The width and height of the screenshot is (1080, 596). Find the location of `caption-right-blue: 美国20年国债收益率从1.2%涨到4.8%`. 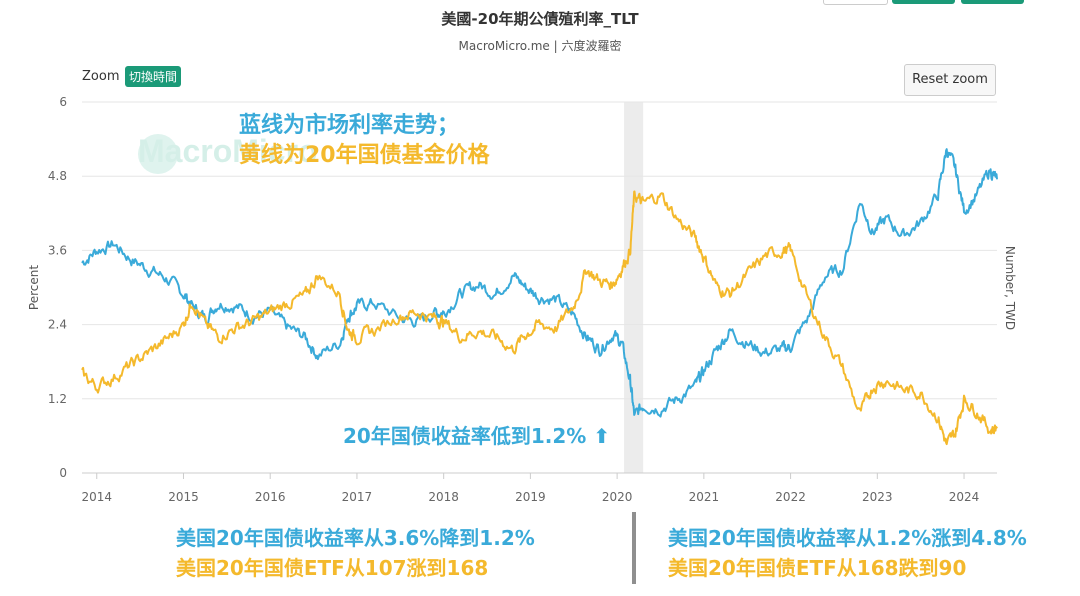

caption-right-blue: 美国20年国债收益率从1.2%涨到4.8% is located at coordinates (847, 538).